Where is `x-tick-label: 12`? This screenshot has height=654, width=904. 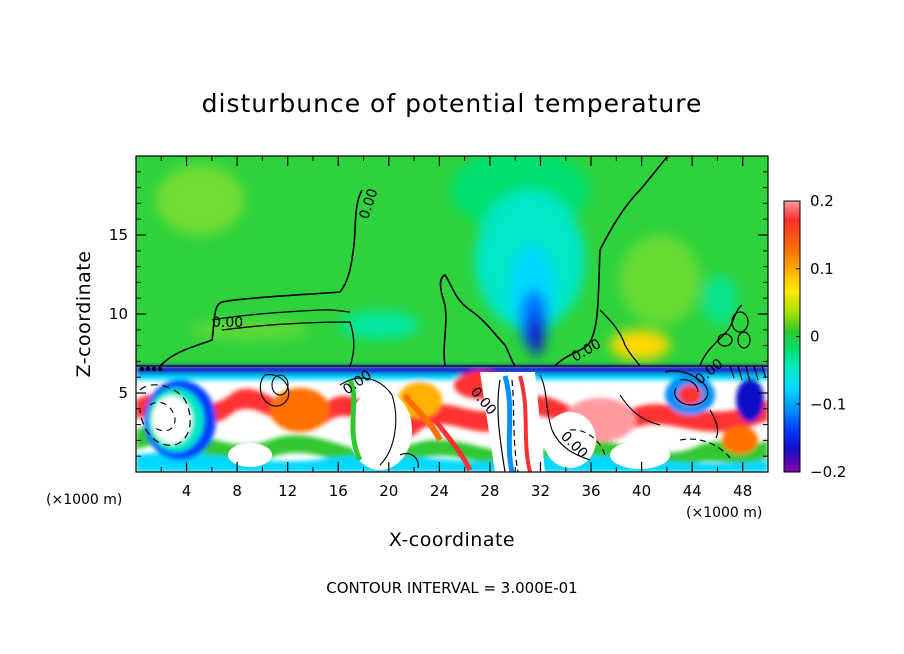 x-tick-label: 12 is located at coordinates (287, 491).